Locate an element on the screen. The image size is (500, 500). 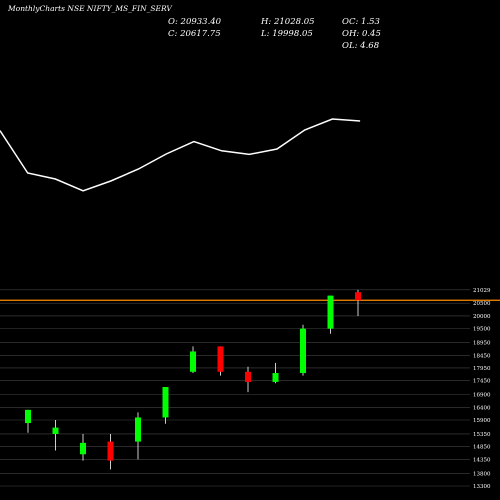
y-tick-label: 20500 is located at coordinates (482, 304).